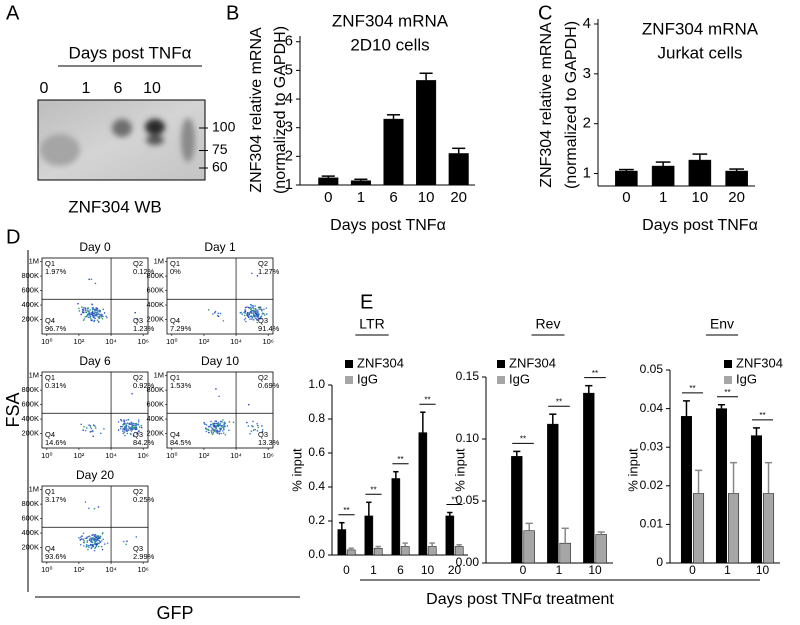  I want to click on flow-y-label: FSA, so click(13, 409).